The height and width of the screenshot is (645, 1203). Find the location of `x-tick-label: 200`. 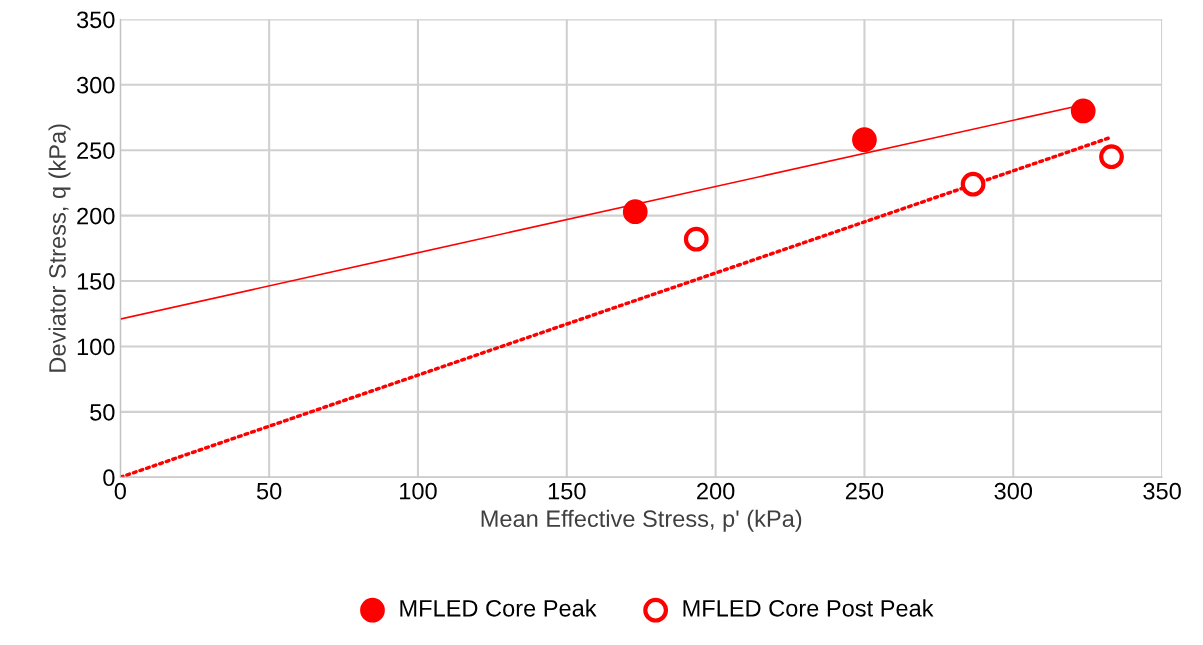

x-tick-label: 200 is located at coordinates (716, 491).